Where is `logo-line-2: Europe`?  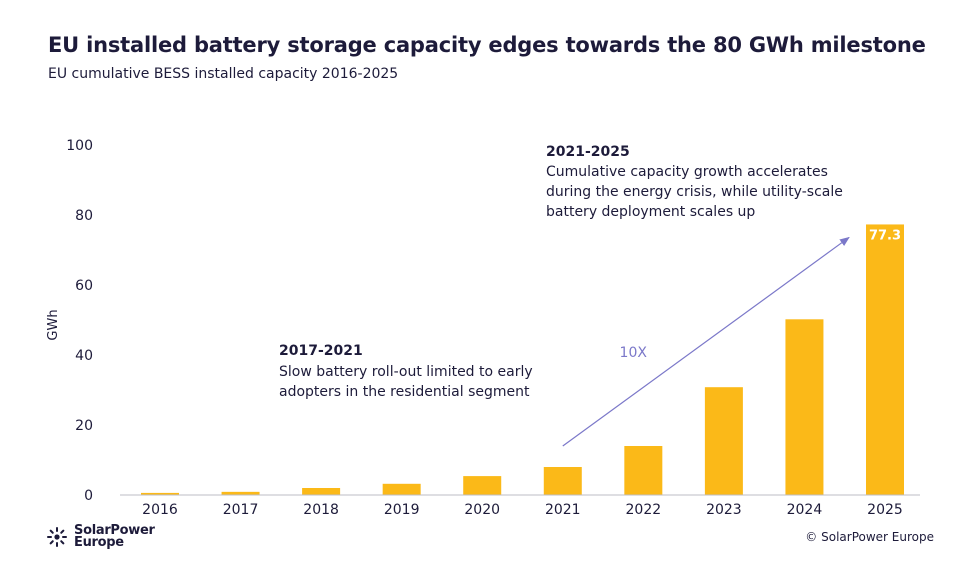
logo-line-2: Europe is located at coordinates (99, 542).